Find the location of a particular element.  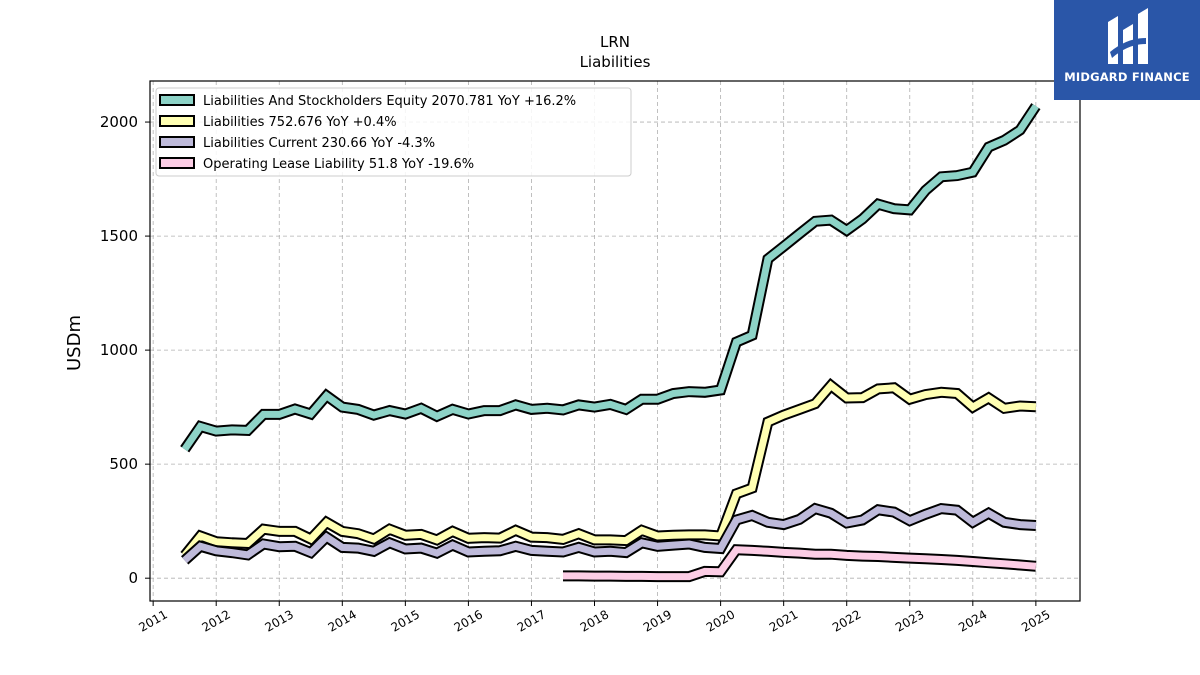

logo-text: MIDGARD FINANCE is located at coordinates (1127, 77).